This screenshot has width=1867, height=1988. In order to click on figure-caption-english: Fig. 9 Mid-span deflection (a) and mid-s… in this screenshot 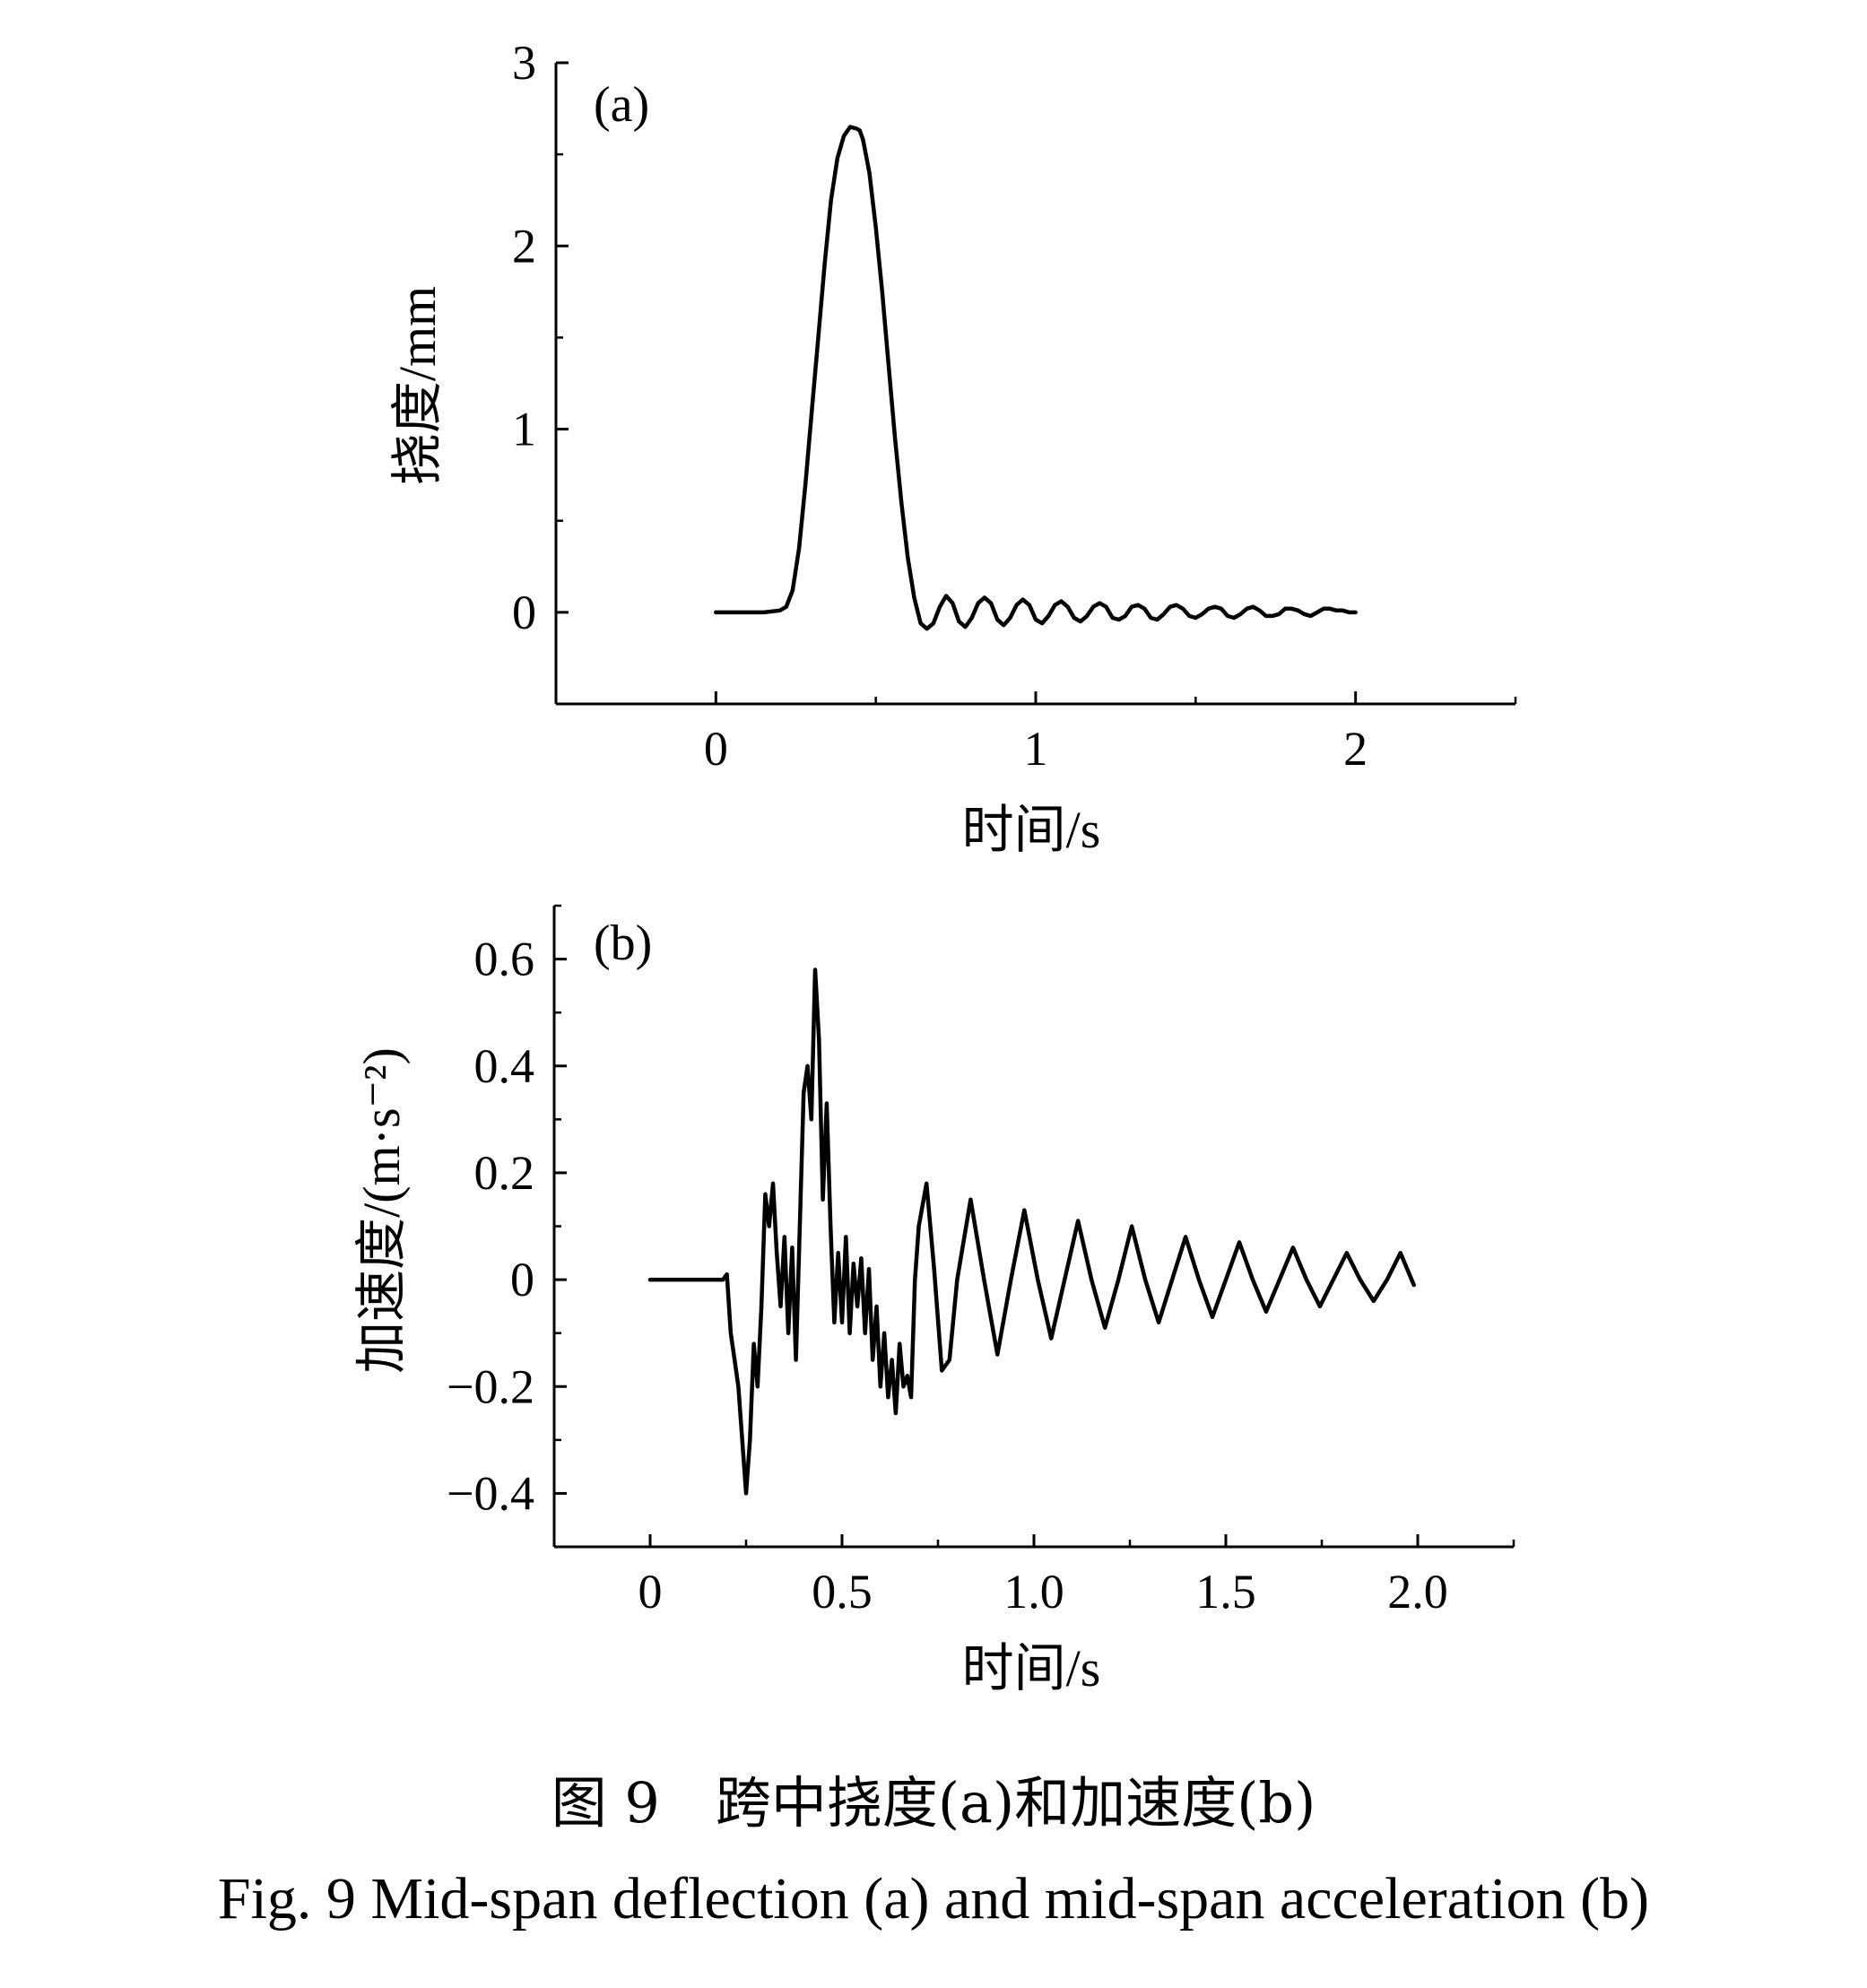, I will do `click(933, 1899)`.